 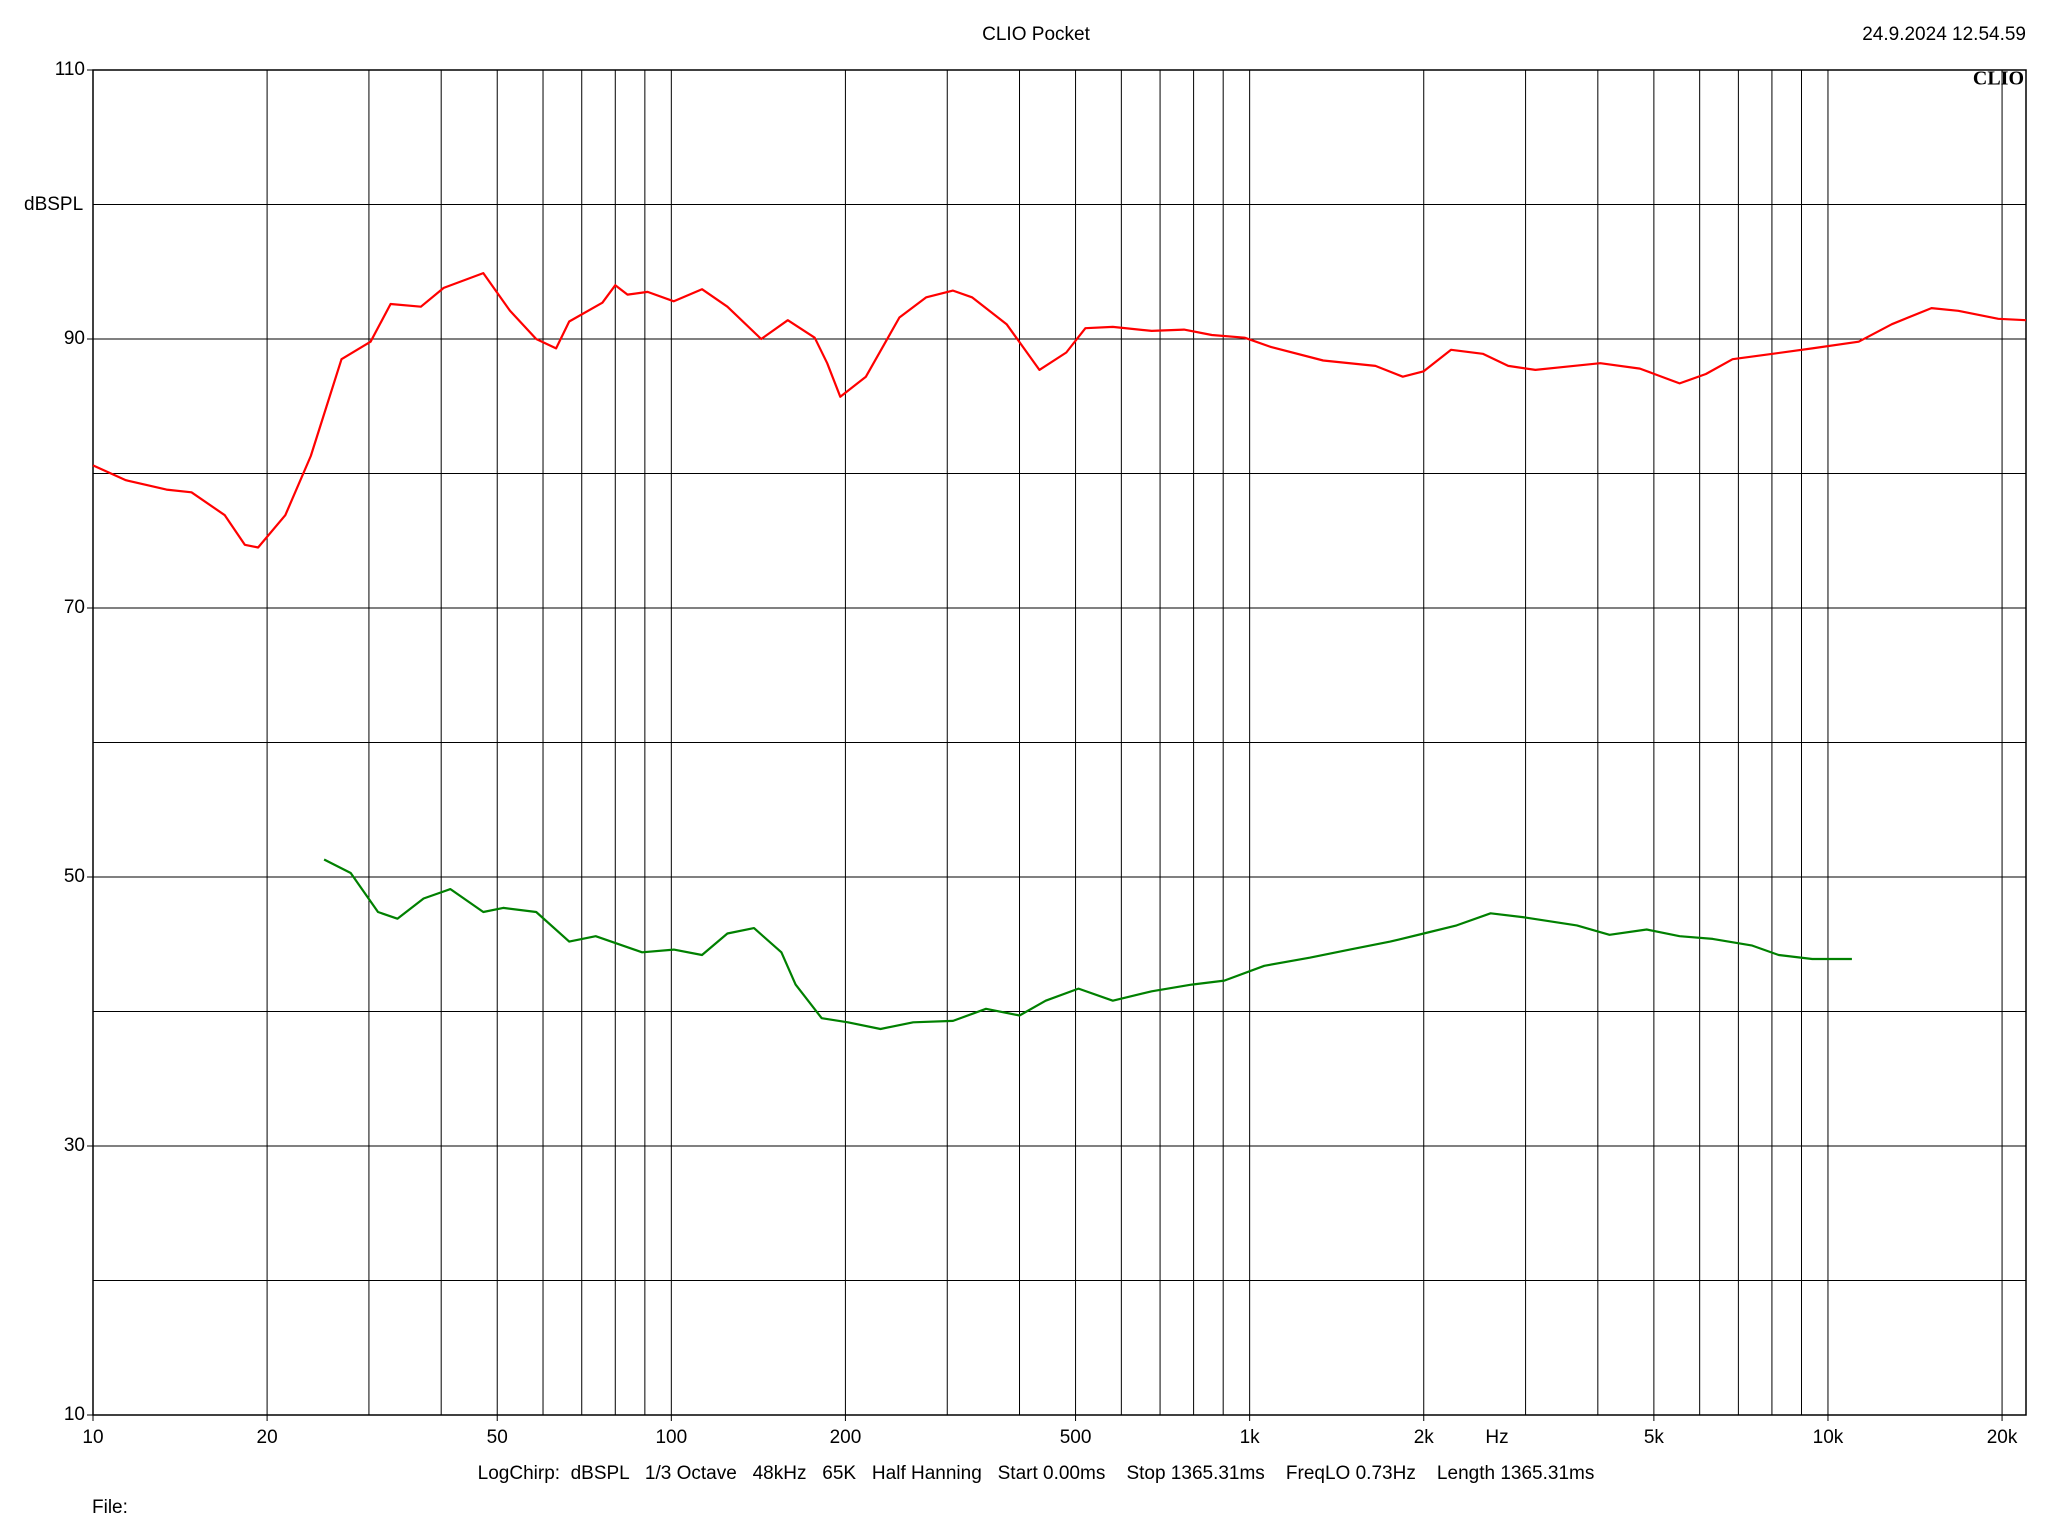 What do you see at coordinates (74, 607) in the screenshot?
I see `y-tick-label: 70` at bounding box center [74, 607].